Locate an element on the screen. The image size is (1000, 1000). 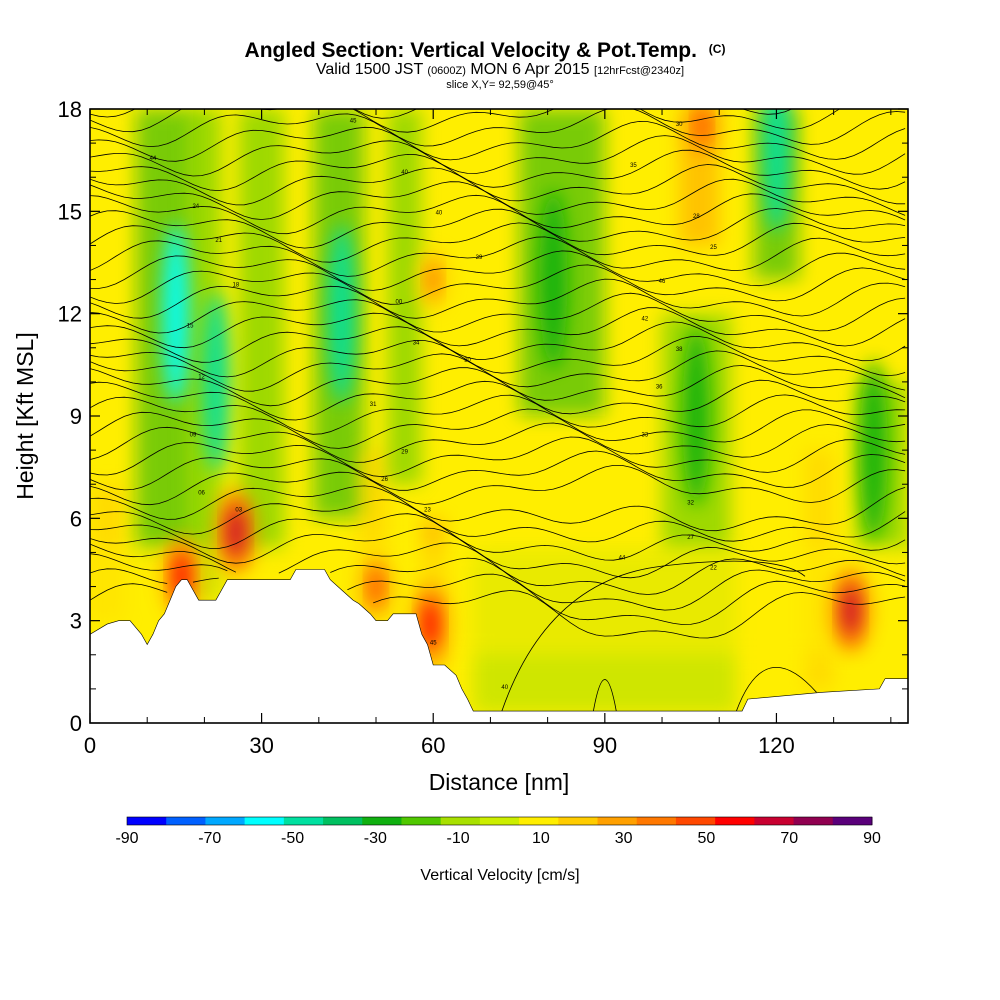
x-tick-label: 120 is located at coordinates (776, 745).